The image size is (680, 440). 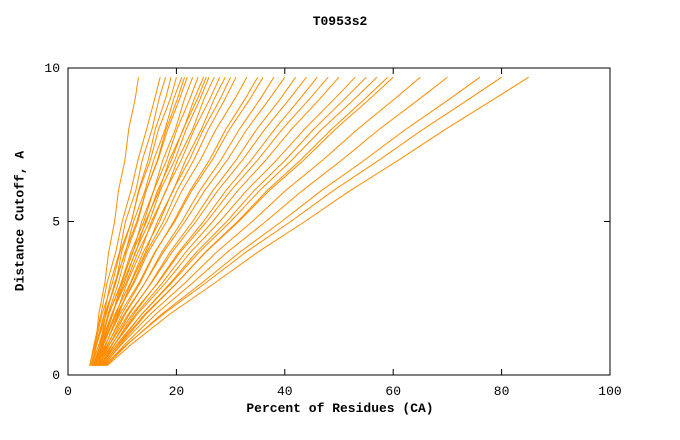 What do you see at coordinates (52, 68) in the screenshot?
I see `y-tick-label: 10` at bounding box center [52, 68].